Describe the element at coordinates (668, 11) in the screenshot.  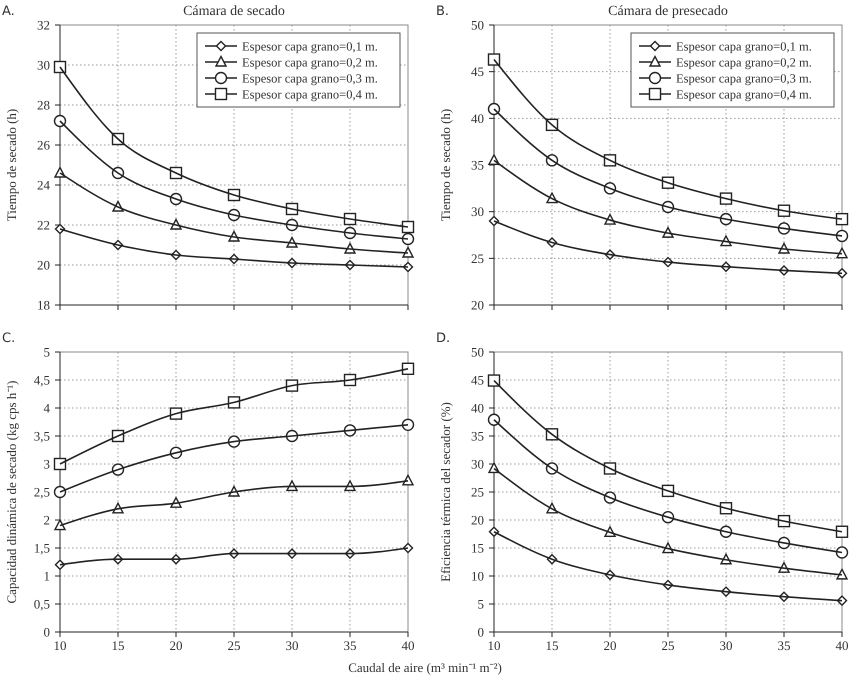
I see `chart-title: Cámara de presecado` at that location.